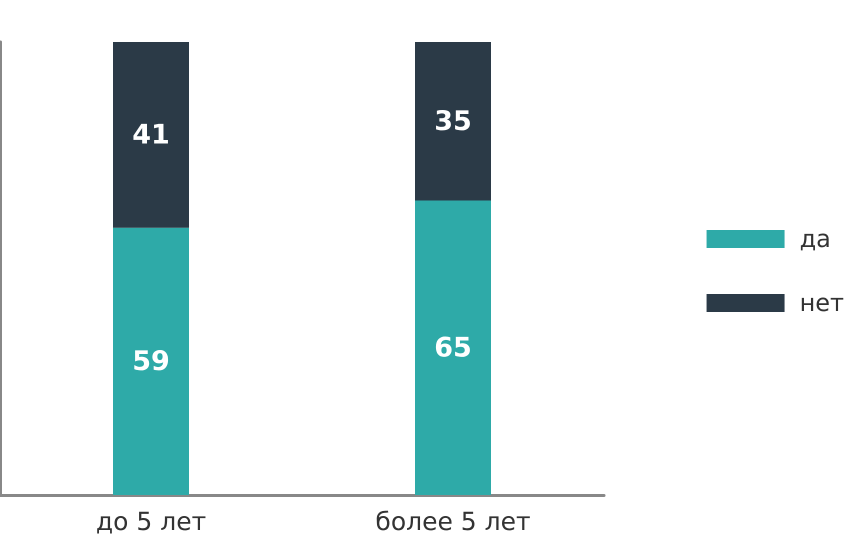  What do you see at coordinates (453, 521) in the screenshot?
I see `x-tick-label: более 5 лет` at bounding box center [453, 521].